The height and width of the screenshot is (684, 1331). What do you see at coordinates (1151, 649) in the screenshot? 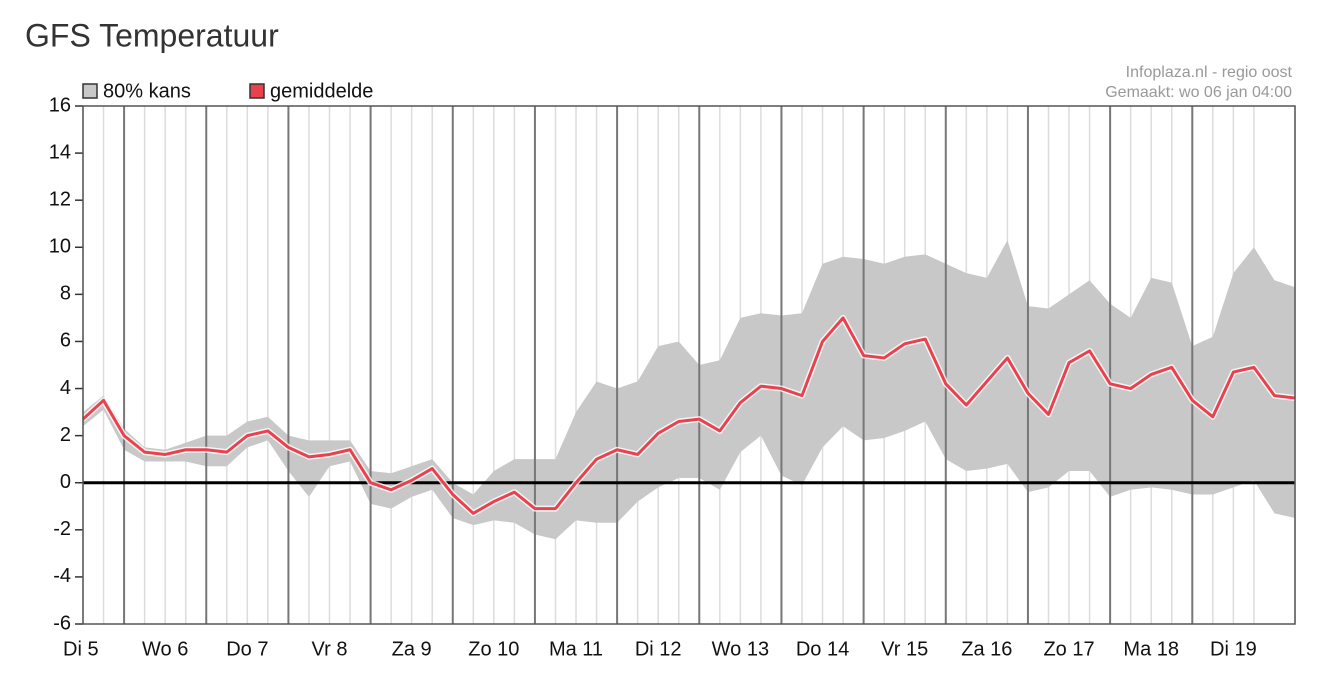
I see `x-tick-label: Ma 18` at bounding box center [1151, 649].